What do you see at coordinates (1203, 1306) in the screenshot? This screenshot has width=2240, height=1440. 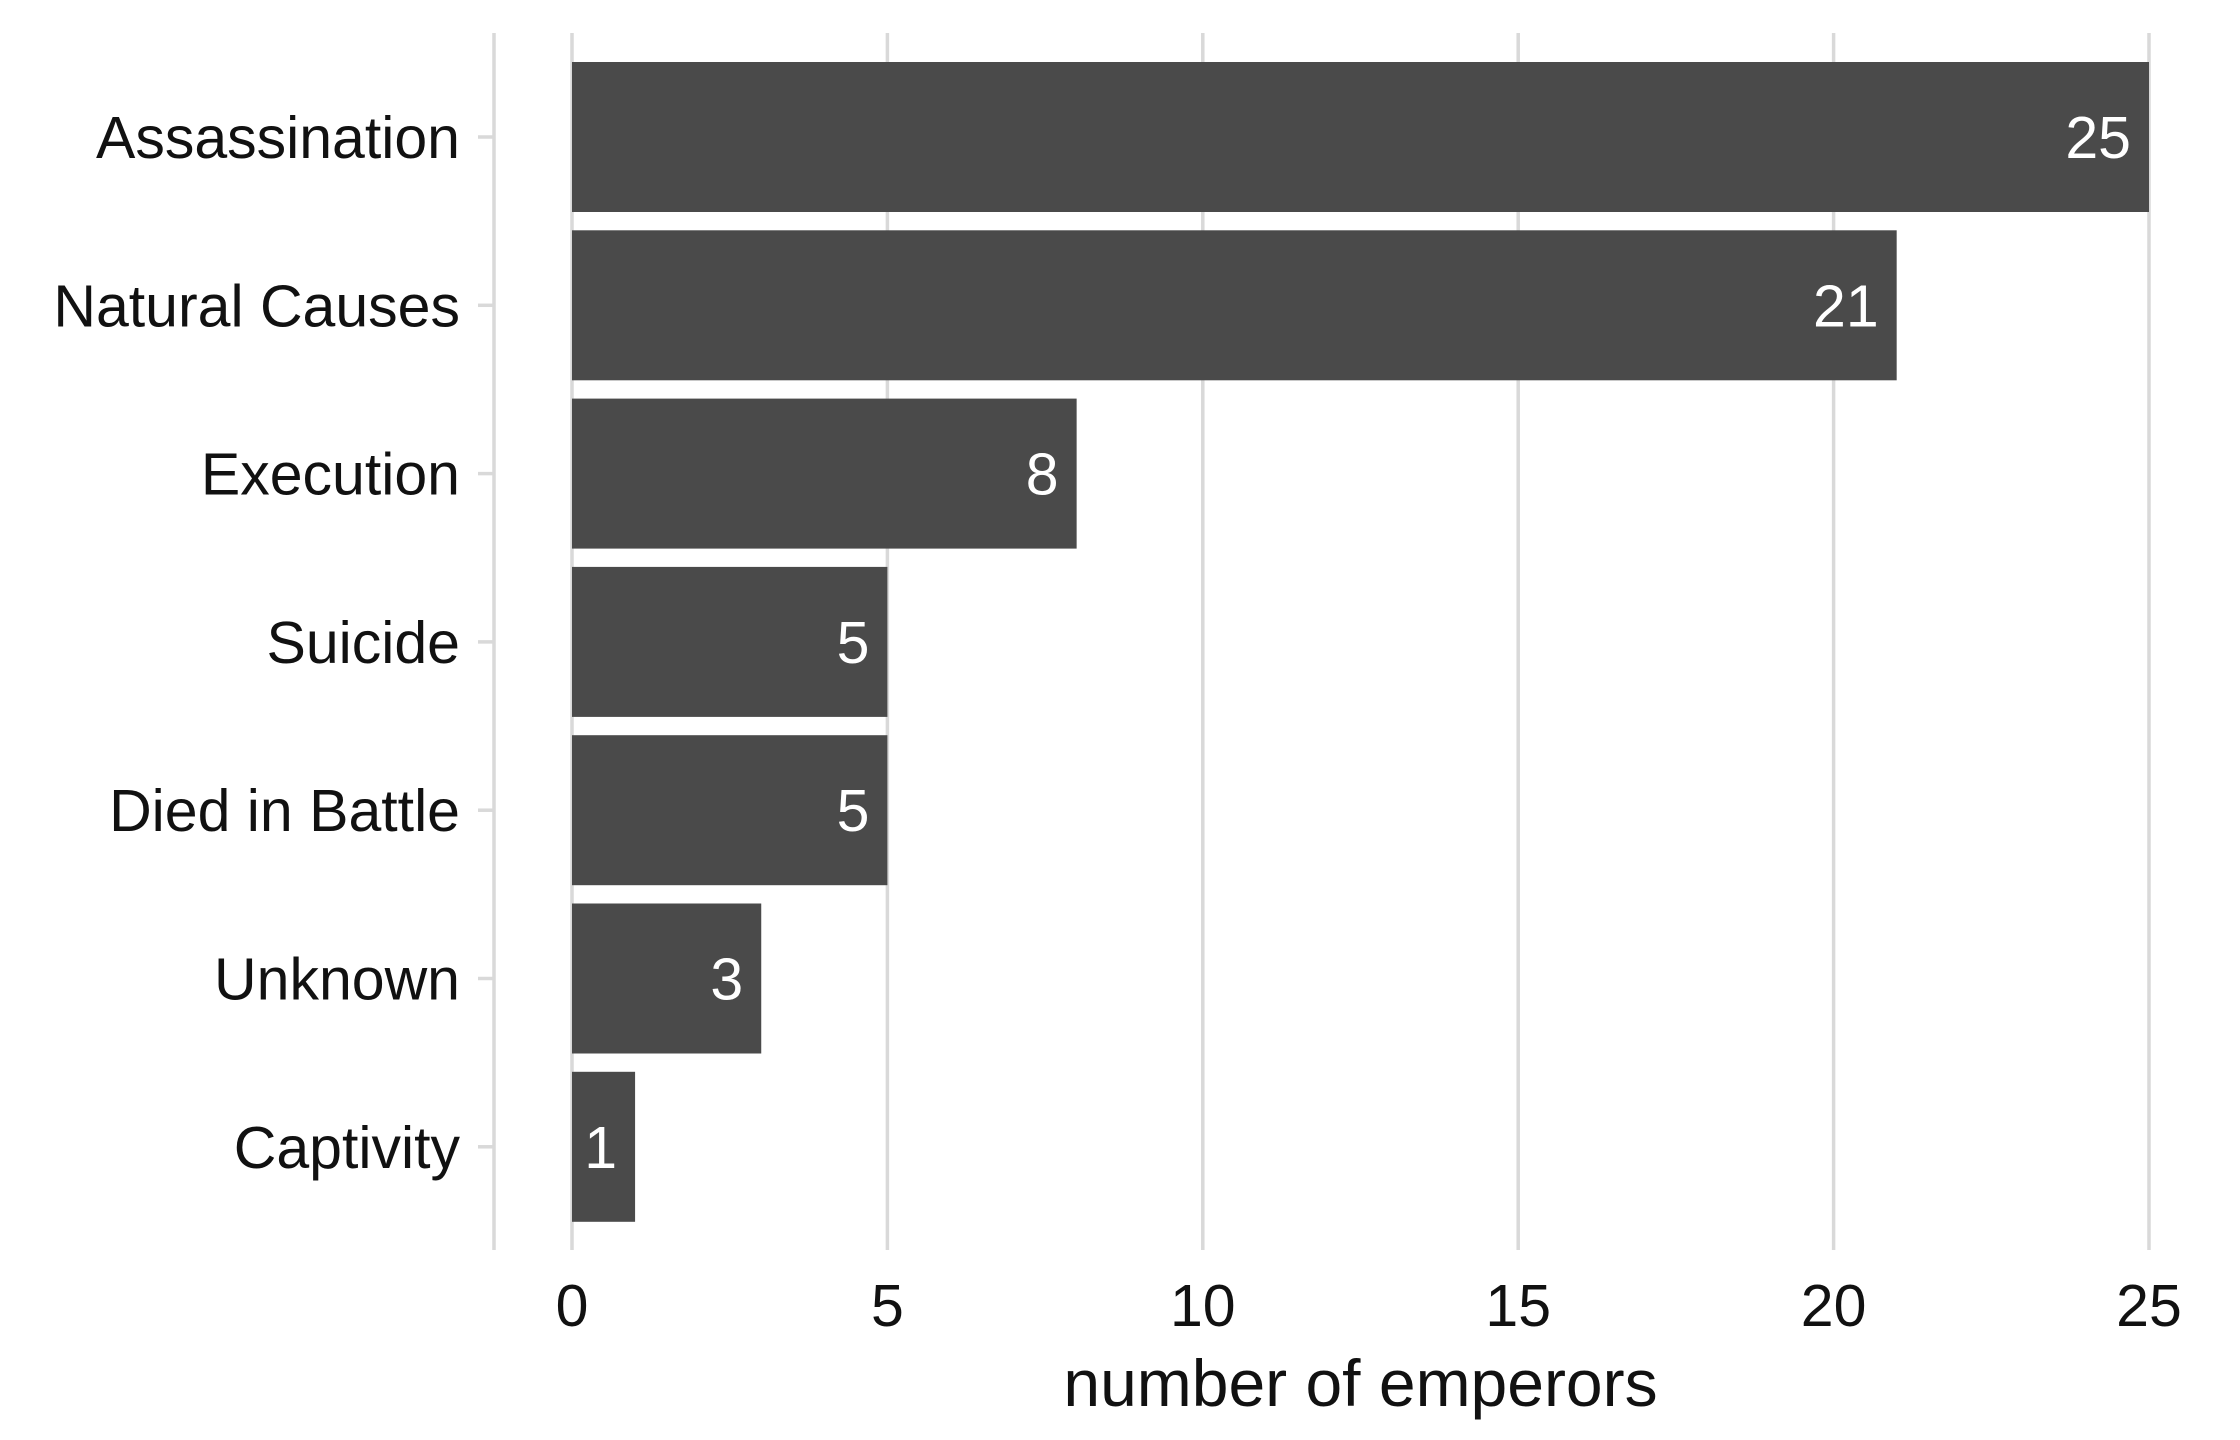 I see `x-tick-label: 10` at bounding box center [1203, 1306].